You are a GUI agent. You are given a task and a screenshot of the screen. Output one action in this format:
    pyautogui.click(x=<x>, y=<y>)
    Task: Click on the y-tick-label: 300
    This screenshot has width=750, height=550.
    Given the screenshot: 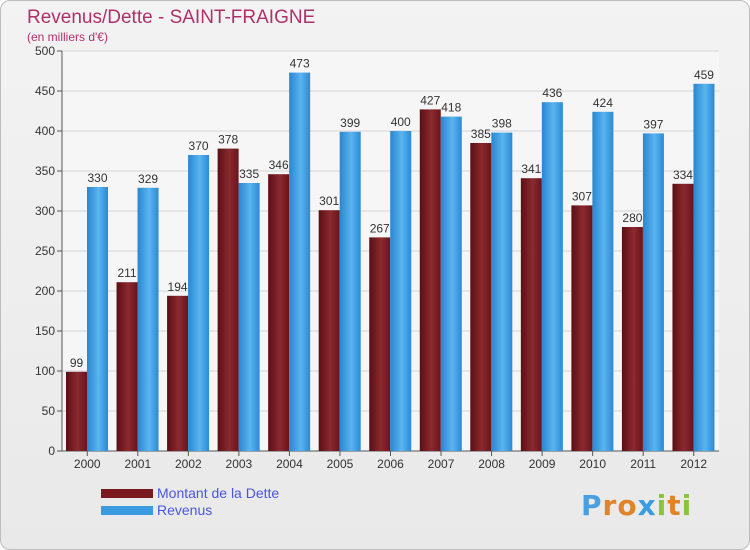 What is the action you would take?
    pyautogui.click(x=45, y=211)
    